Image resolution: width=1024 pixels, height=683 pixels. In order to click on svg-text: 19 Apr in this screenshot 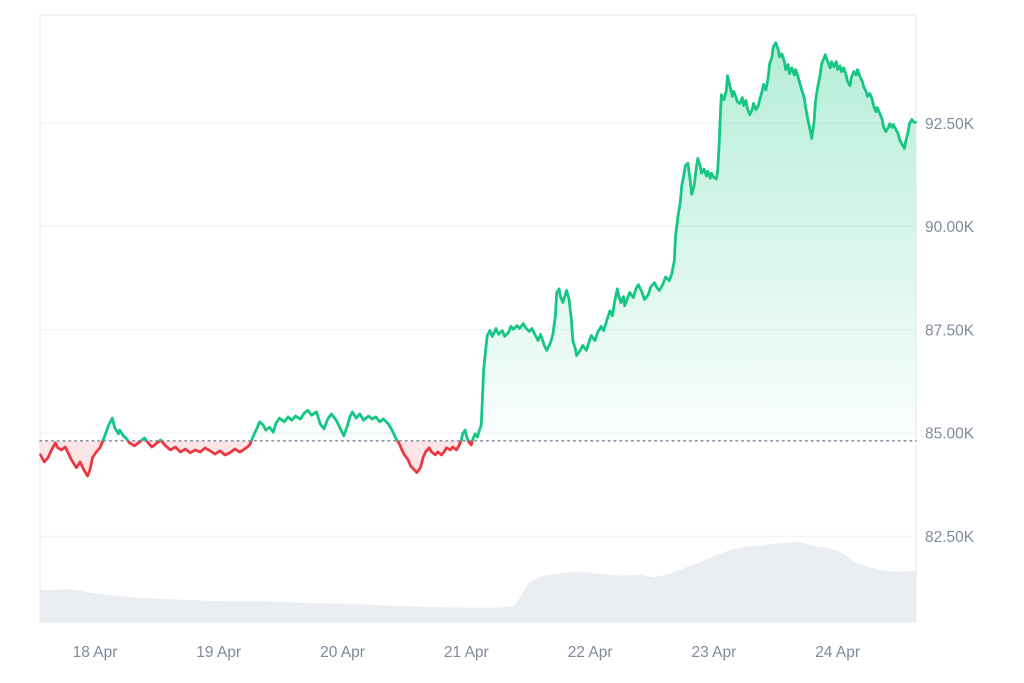, I will do `click(218, 652)`.